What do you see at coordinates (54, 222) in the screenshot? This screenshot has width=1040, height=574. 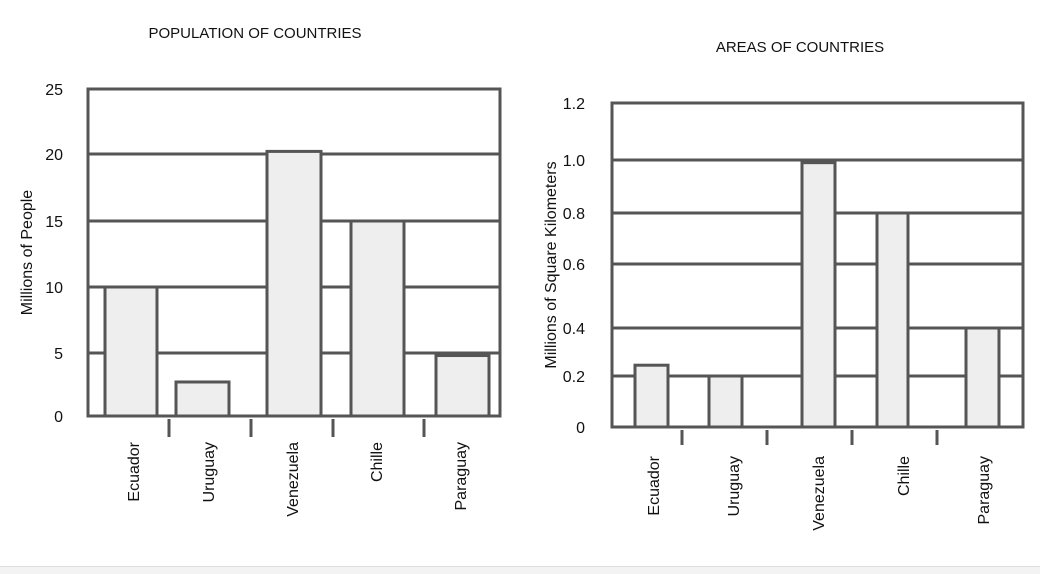 I see `y-tick-label: 15` at bounding box center [54, 222].